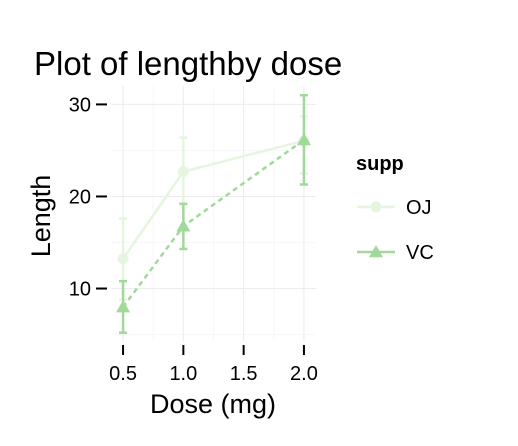 This screenshot has width=518, height=446. I want to click on x-tick-label: 2.0, so click(304, 374).